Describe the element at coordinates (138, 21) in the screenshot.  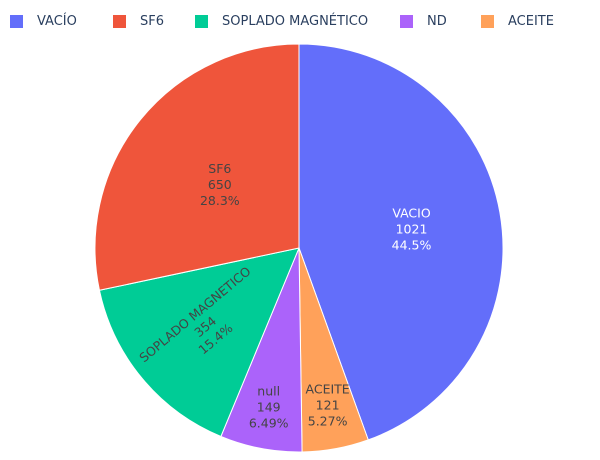
I see `legend-item-sf6: SF6` at that location.